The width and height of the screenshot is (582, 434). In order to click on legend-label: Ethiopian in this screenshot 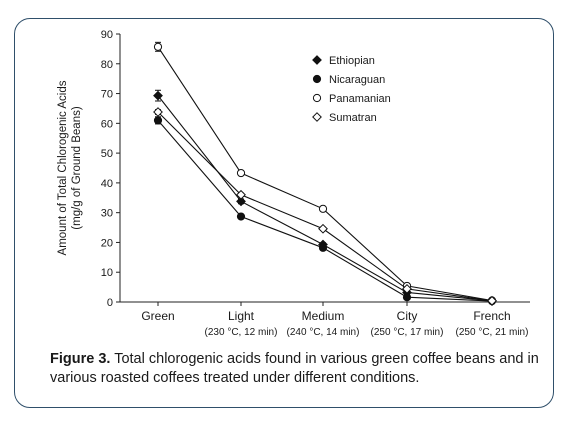, I will do `click(352, 61)`.